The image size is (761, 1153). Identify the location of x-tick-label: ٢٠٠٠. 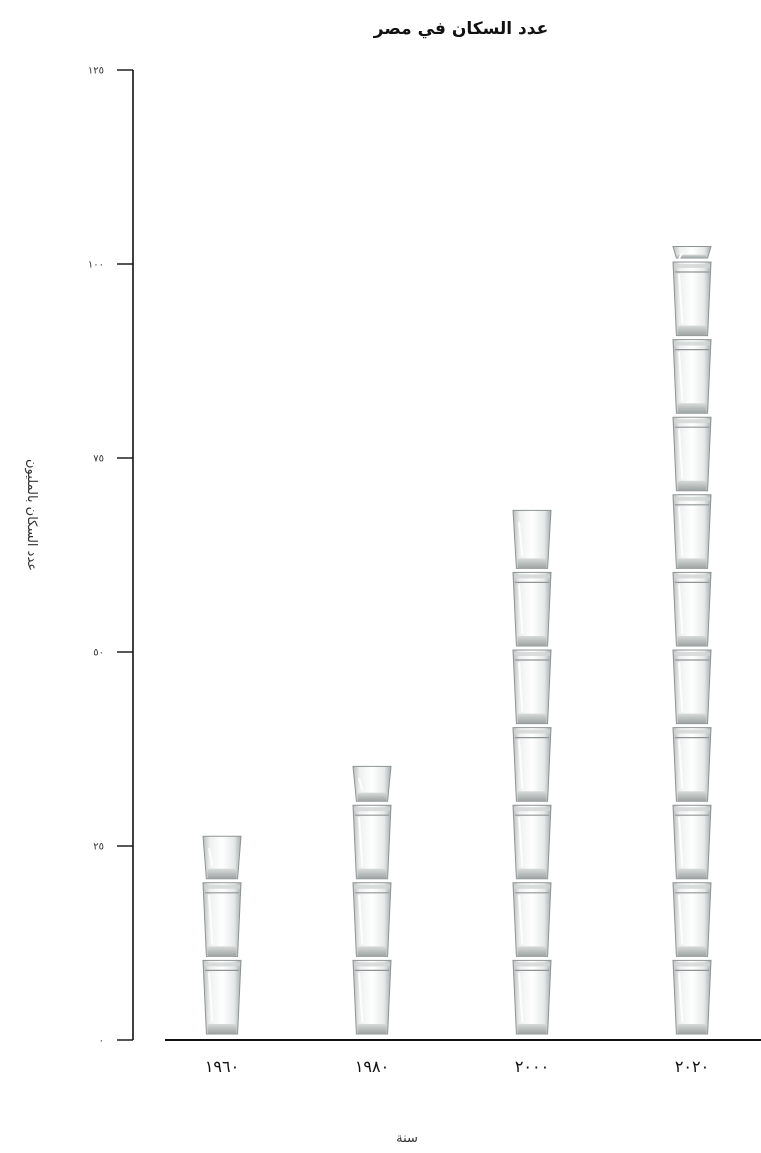
(532, 1066).